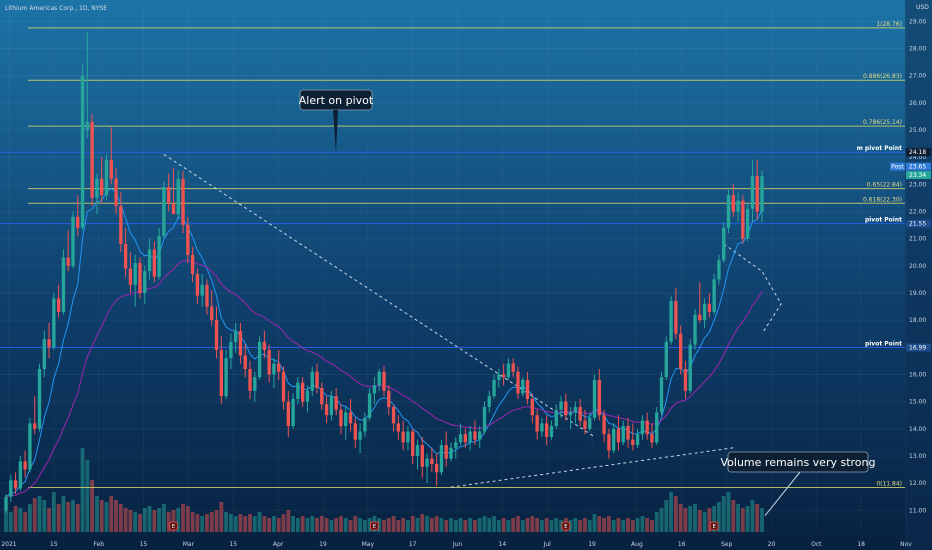 This screenshot has width=932, height=550. Describe the element at coordinates (917, 483) in the screenshot. I see `y-tick-label: 12.00` at that location.